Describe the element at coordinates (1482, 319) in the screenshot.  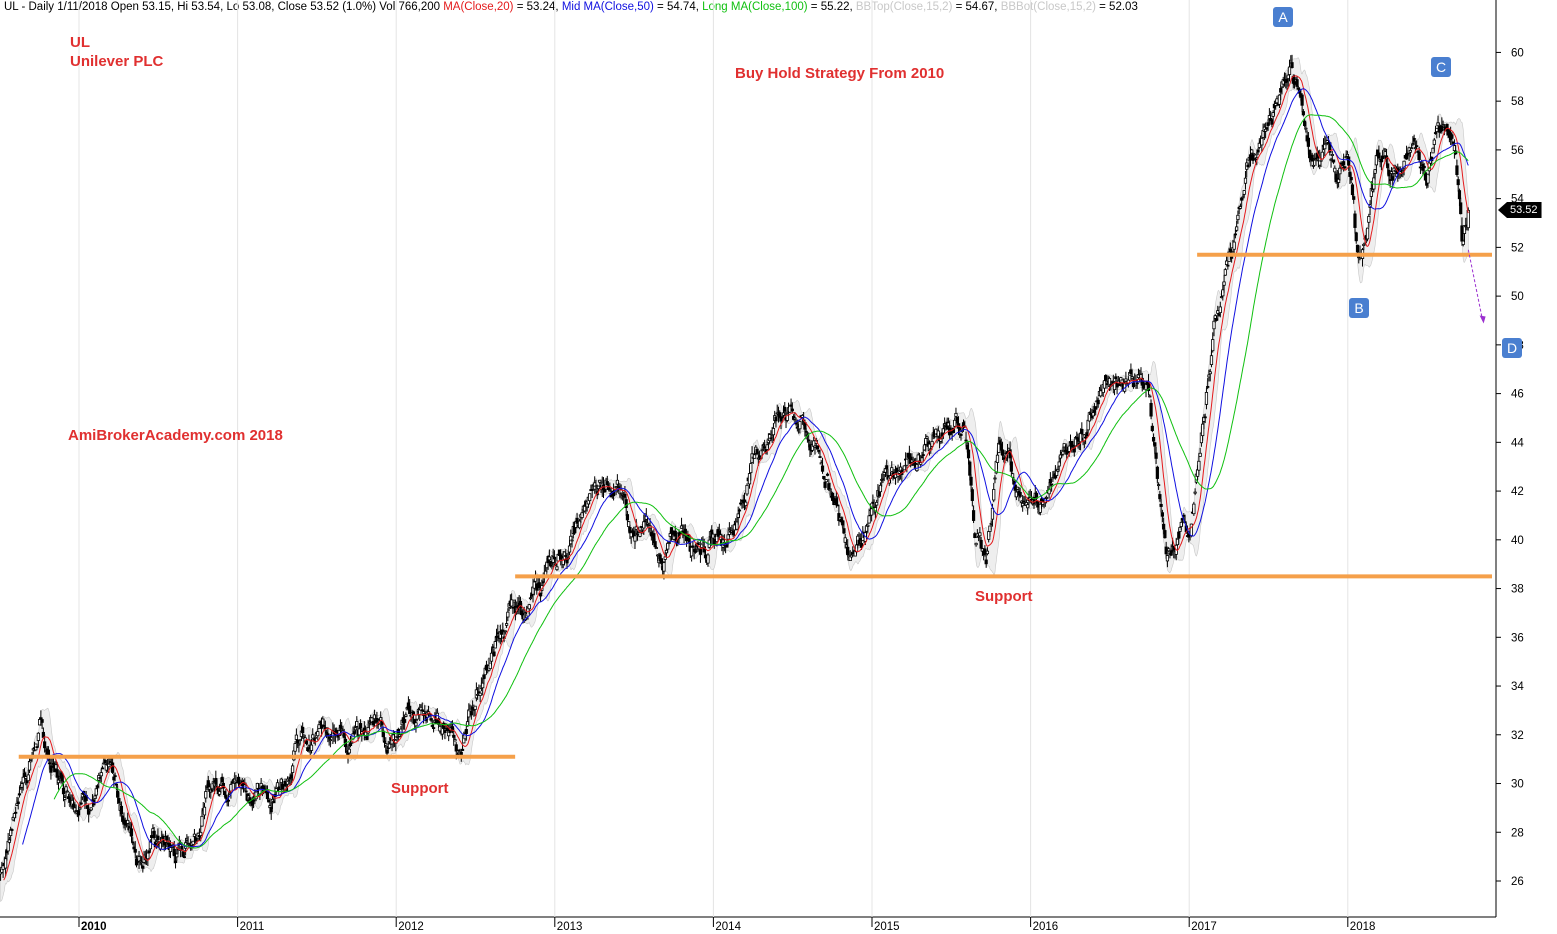
I see `projection-arrowhead` at that location.